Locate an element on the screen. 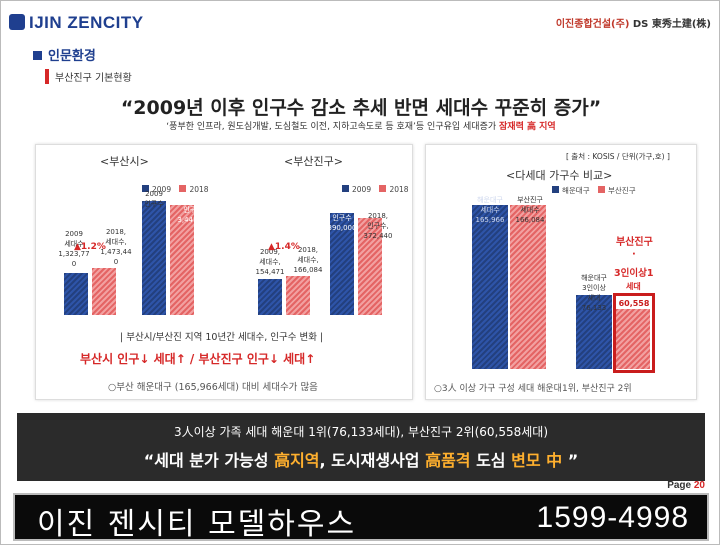  label-haeundae-3plus: 해운대구 3인이상 세대 76,133 is located at coordinates (594, 293).